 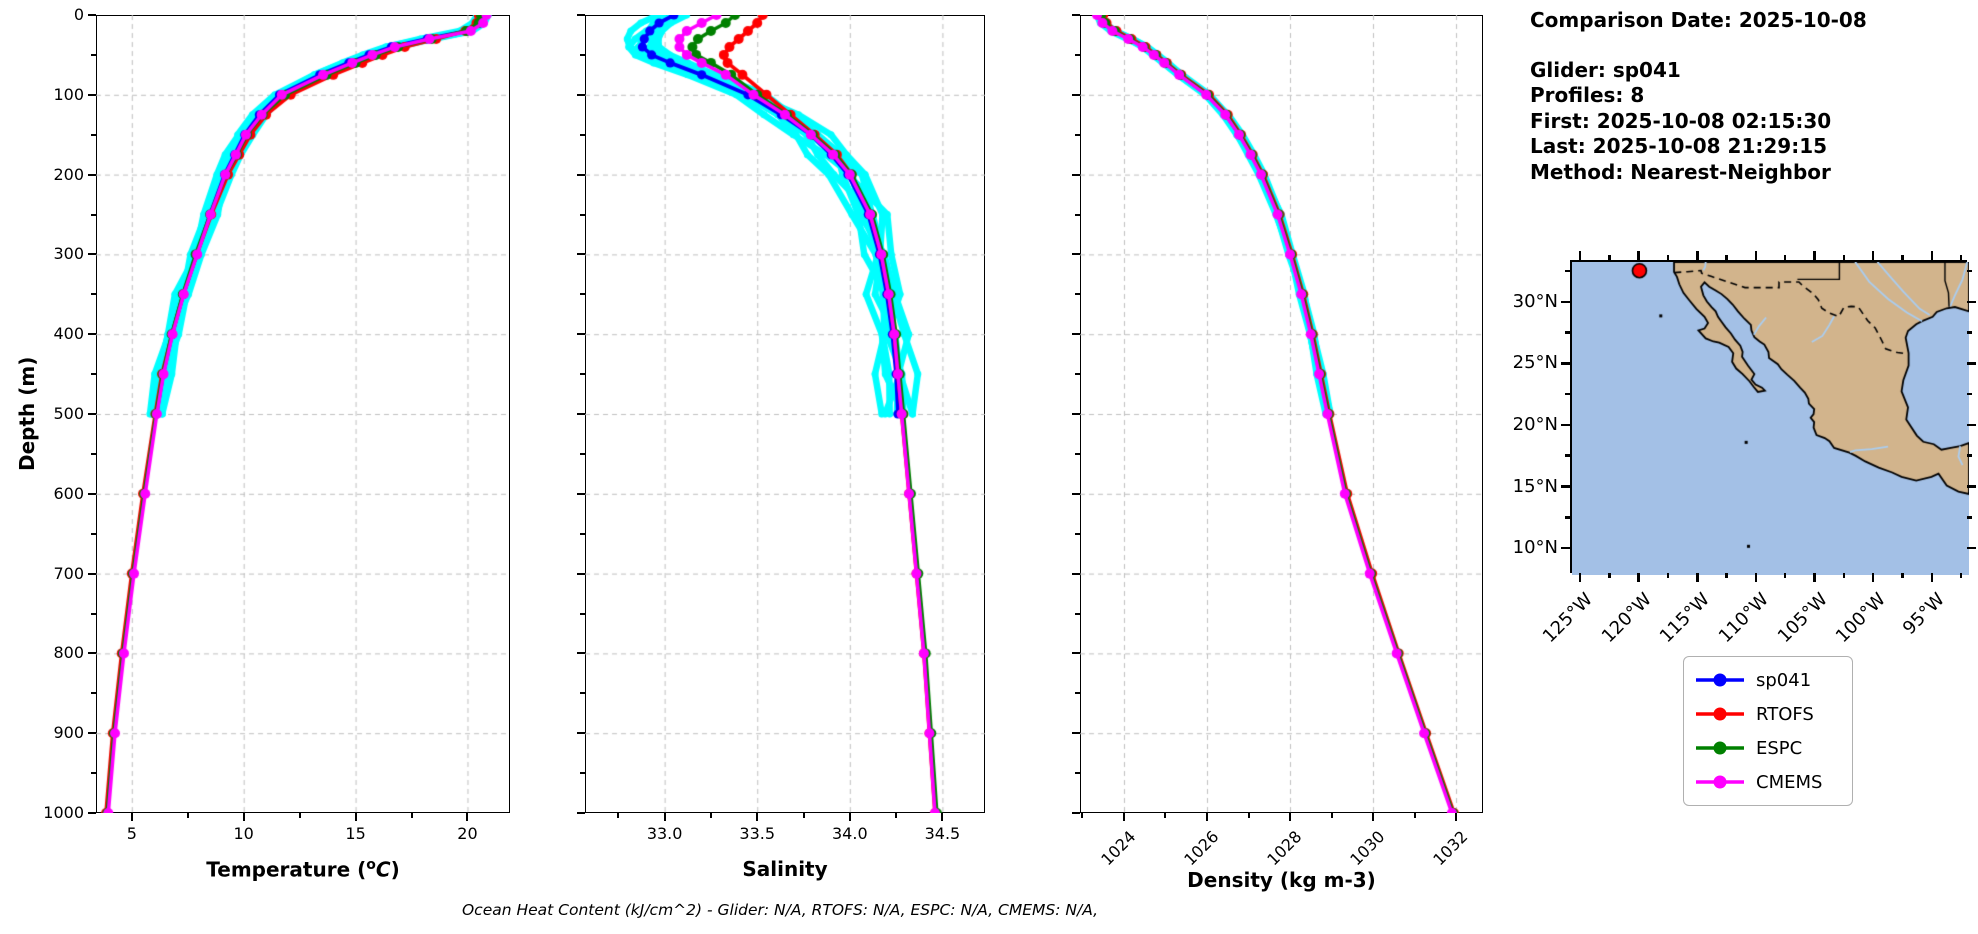 I want to click on map-lon-label: 125°W, so click(x=1567, y=618).